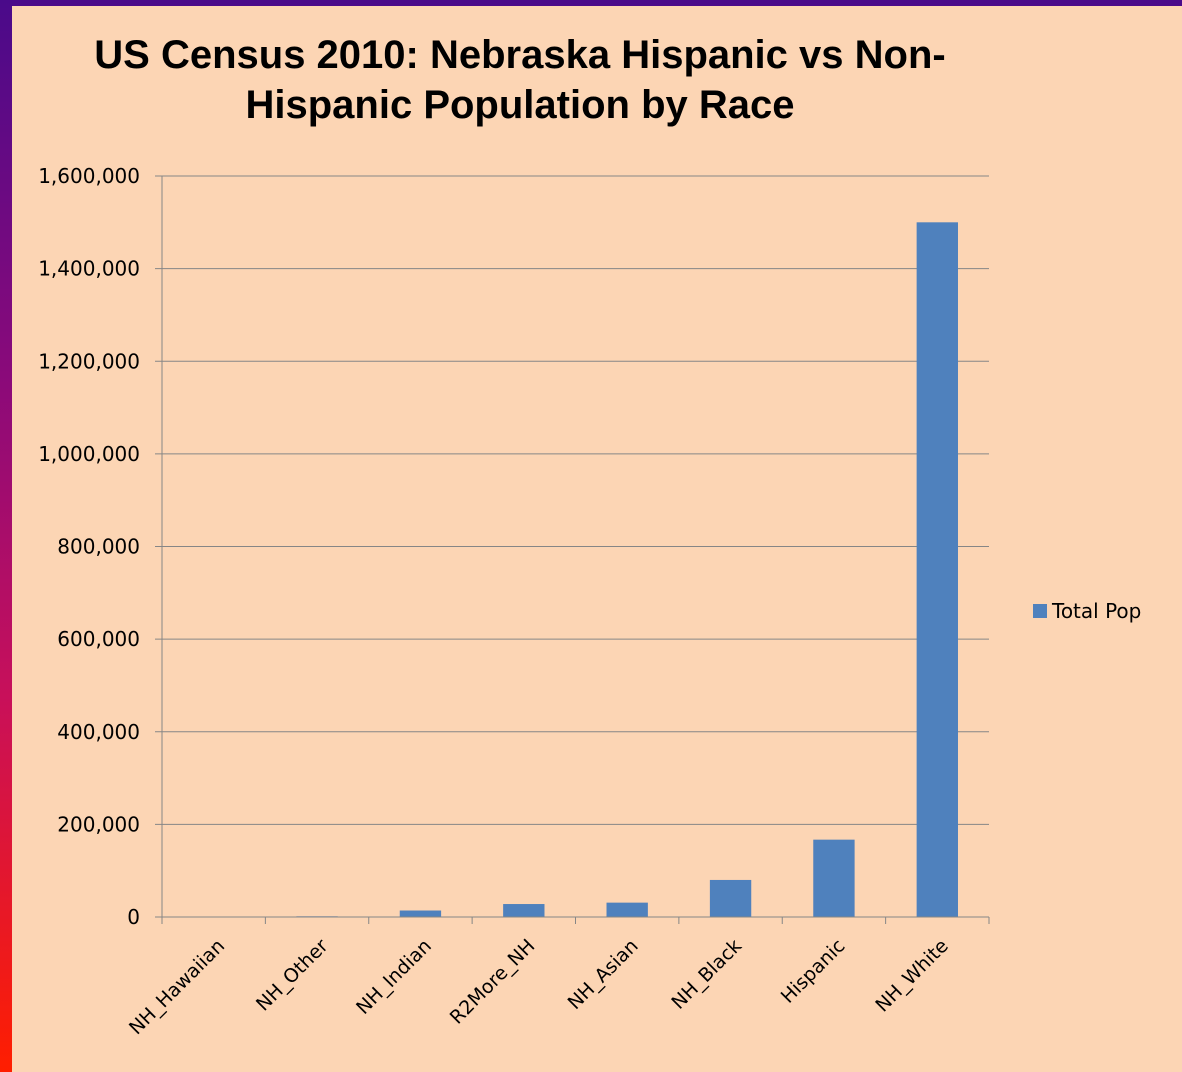 Image resolution: width=1182 pixels, height=1072 pixels. What do you see at coordinates (834, 878) in the screenshot?
I see `bar-hispanic` at bounding box center [834, 878].